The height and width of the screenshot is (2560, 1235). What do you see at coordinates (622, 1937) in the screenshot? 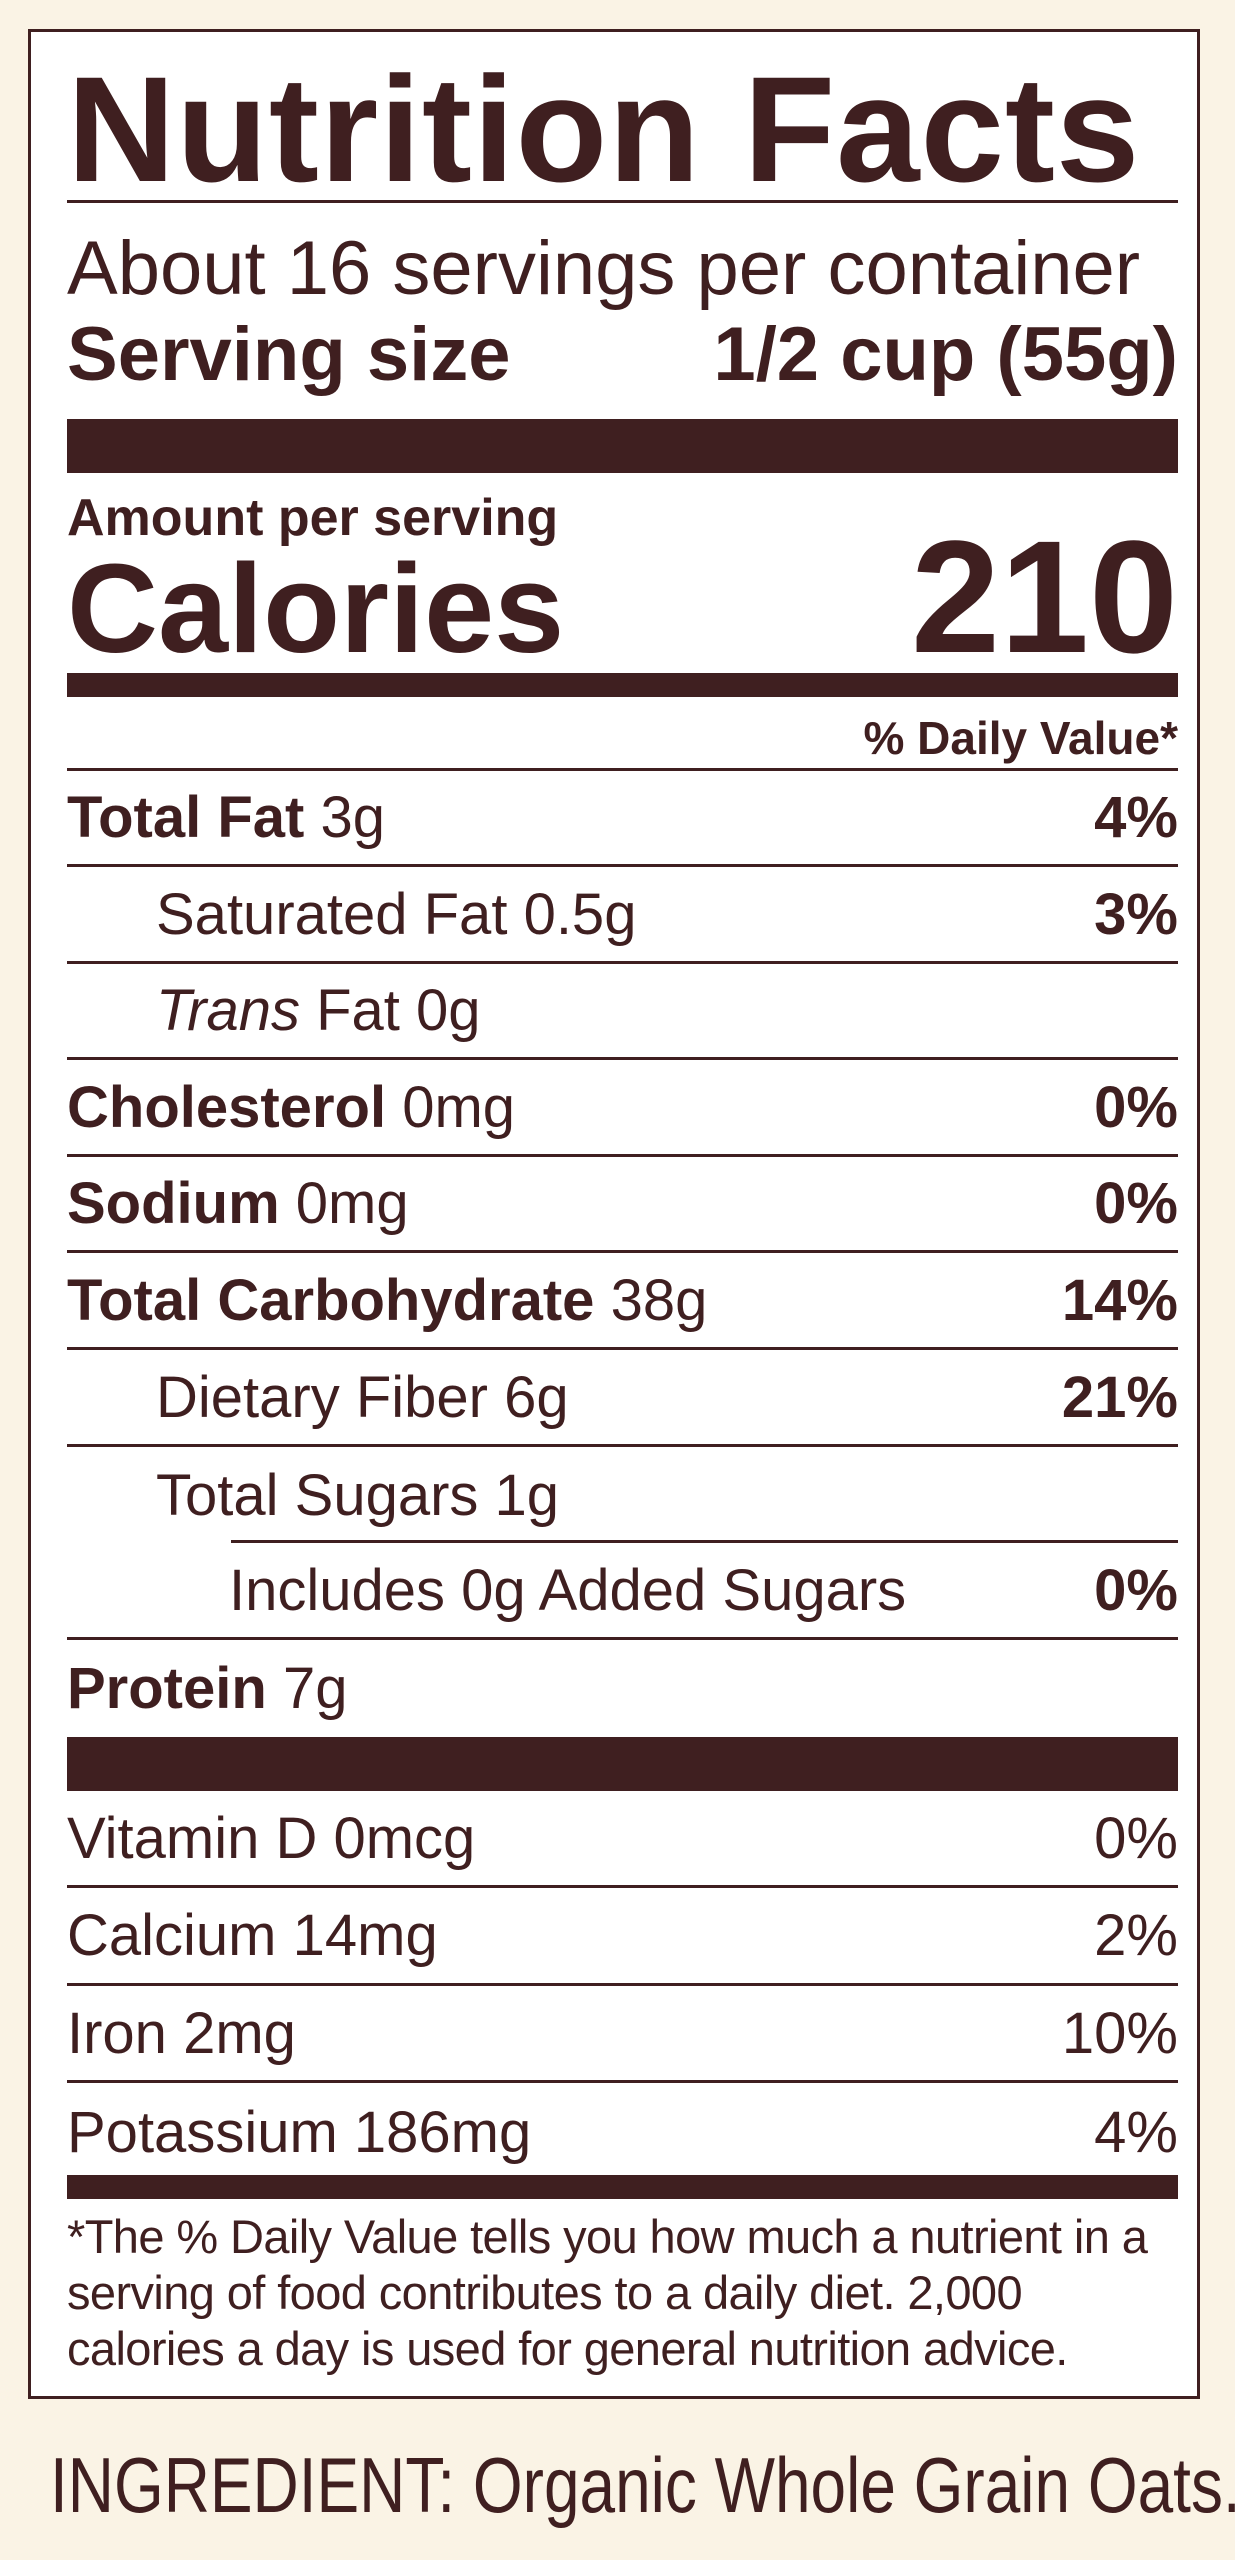
I see `vitamin-row: Calcium 14mg 2%` at bounding box center [622, 1937].